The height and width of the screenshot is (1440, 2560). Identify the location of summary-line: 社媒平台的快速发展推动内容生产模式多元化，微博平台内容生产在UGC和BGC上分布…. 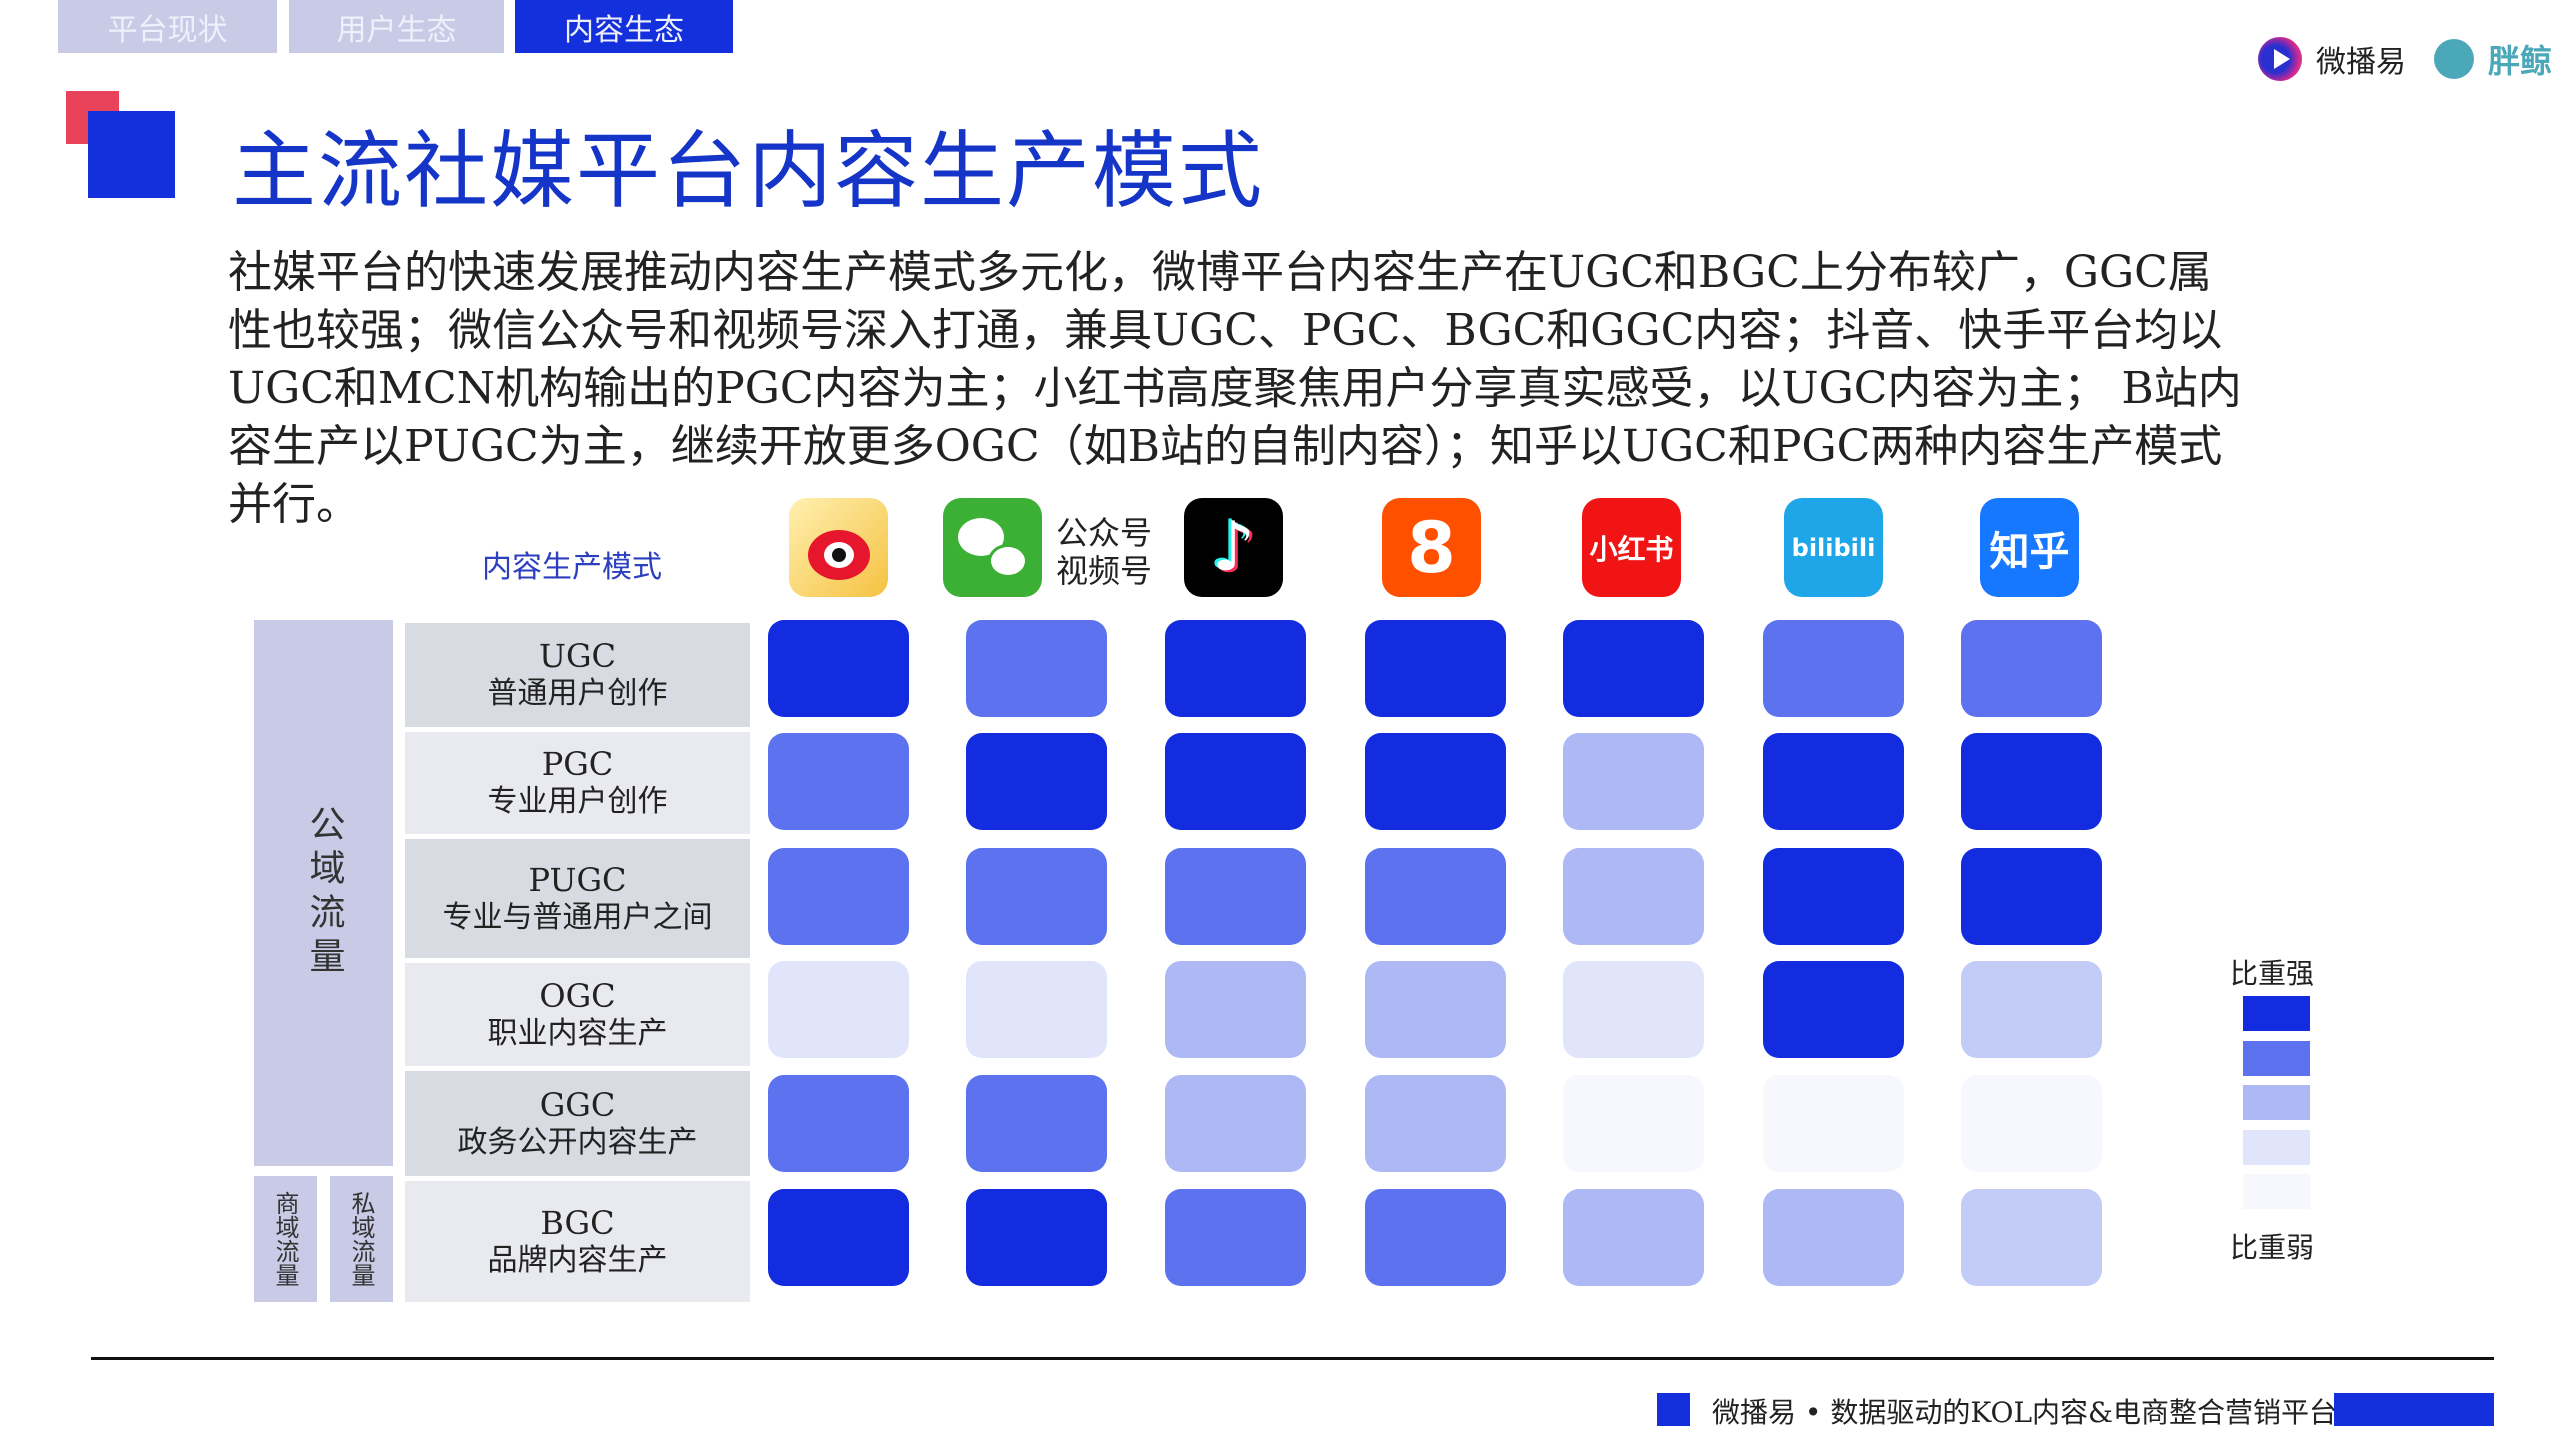
(1220, 272).